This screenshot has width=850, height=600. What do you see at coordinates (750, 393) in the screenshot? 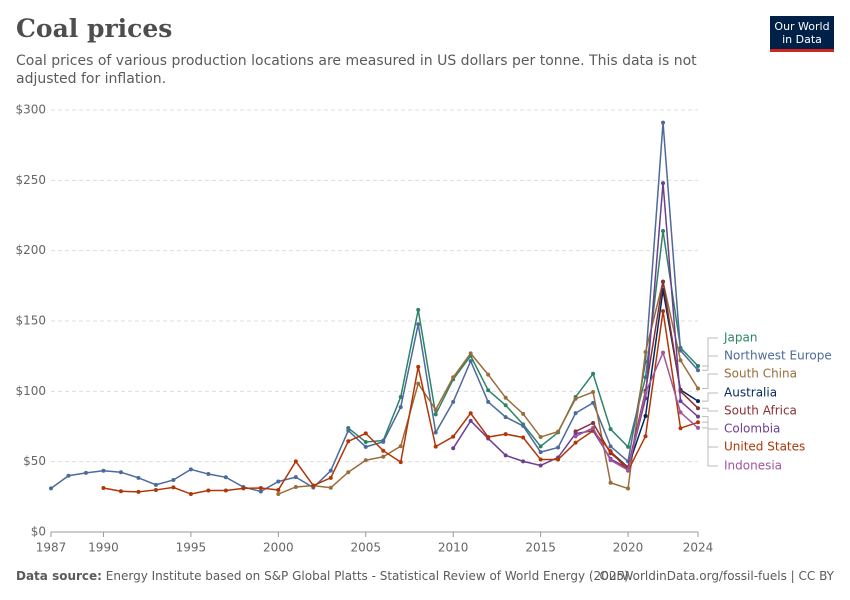
I see `legend-label: Australia` at bounding box center [750, 393].